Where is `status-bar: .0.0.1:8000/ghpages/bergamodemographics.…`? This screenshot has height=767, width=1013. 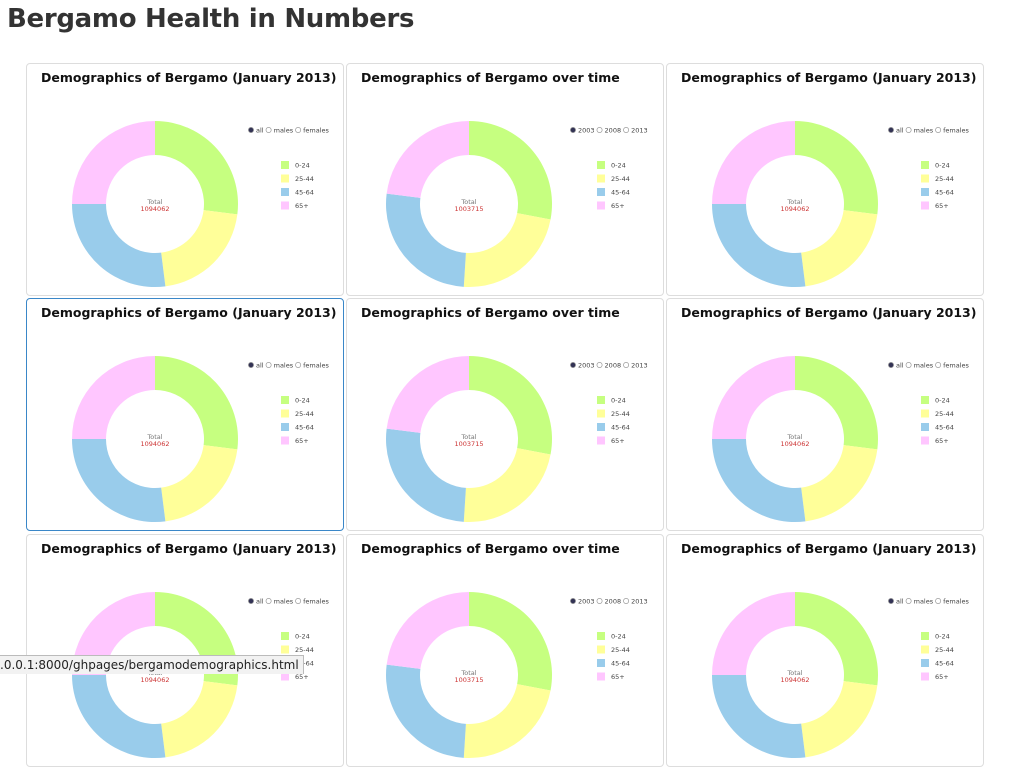
status-bar: .0.0.1:8000/ghpages/bergamodemographics.… is located at coordinates (152, 664).